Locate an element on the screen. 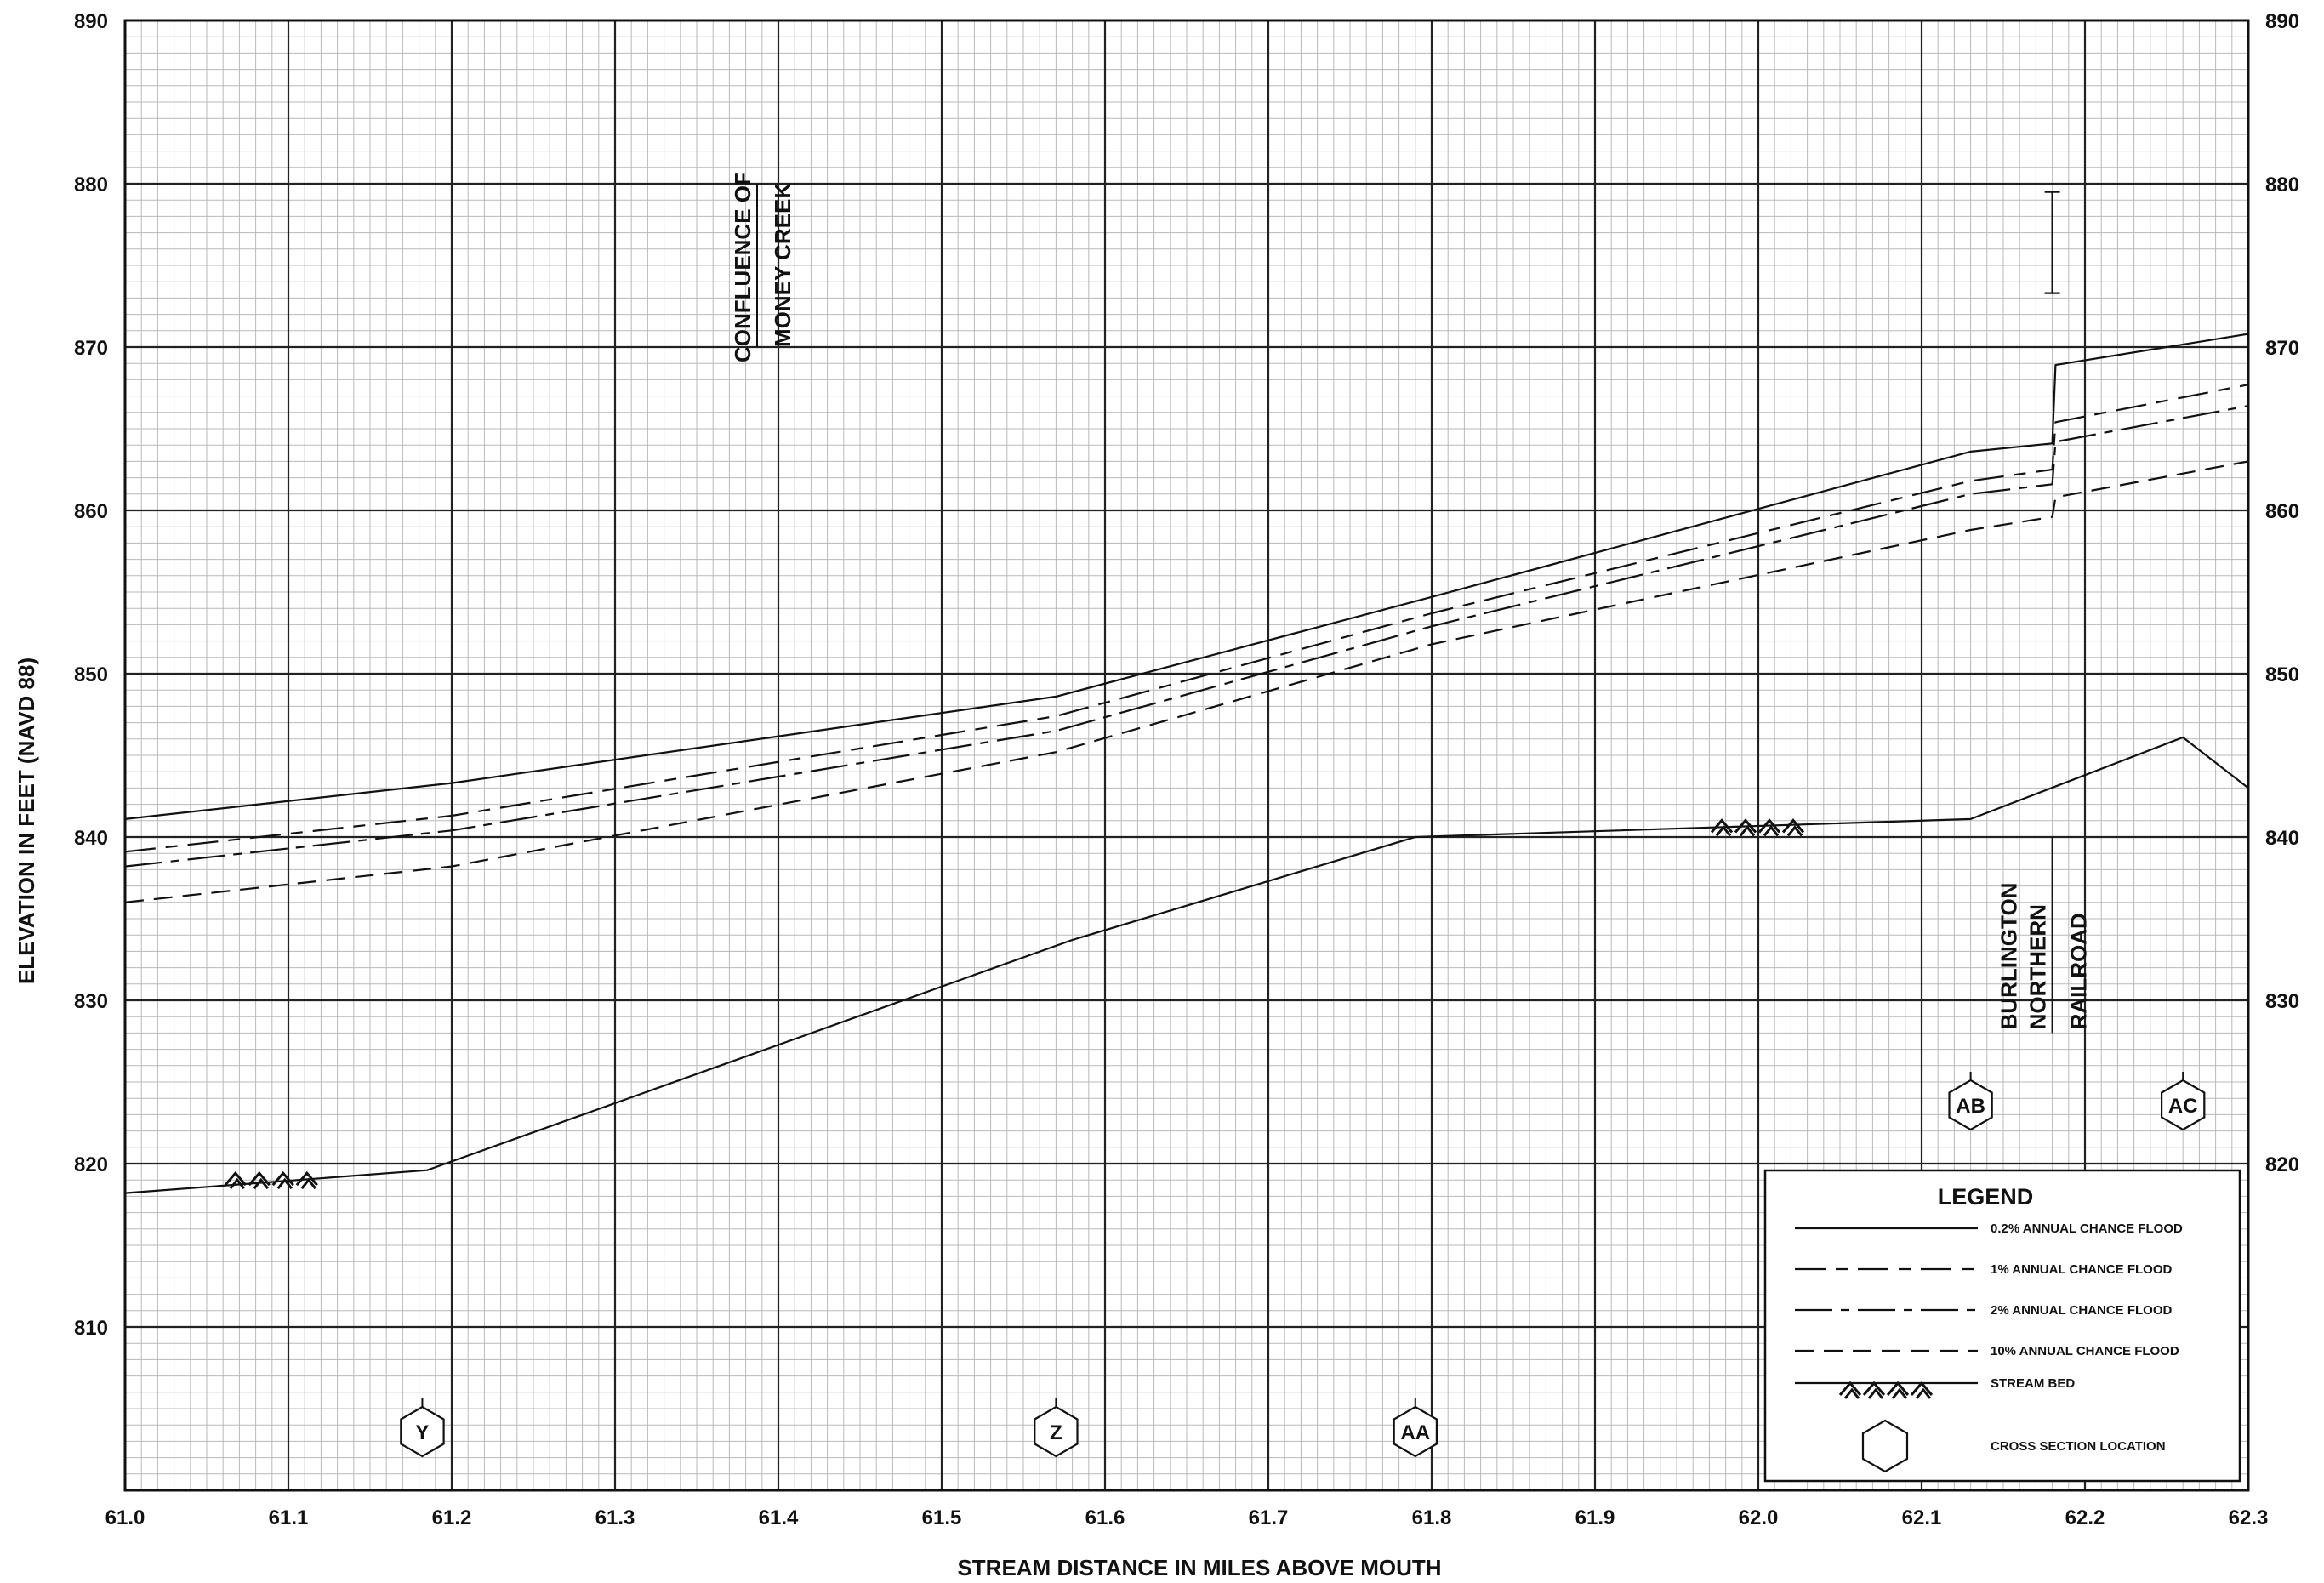 The width and height of the screenshot is (2324, 1583). cross-section-label: AA is located at coordinates (1415, 1432).